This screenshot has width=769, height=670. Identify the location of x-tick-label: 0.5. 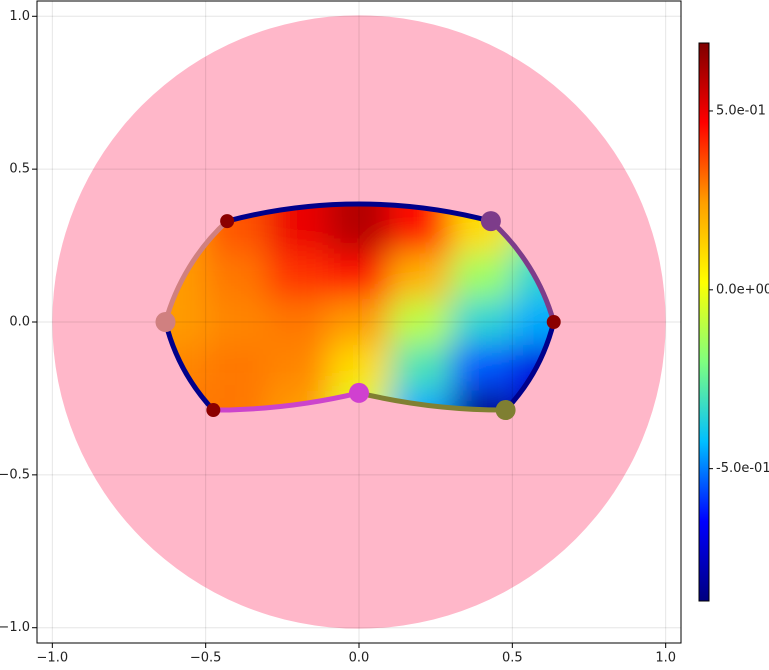
(512, 658).